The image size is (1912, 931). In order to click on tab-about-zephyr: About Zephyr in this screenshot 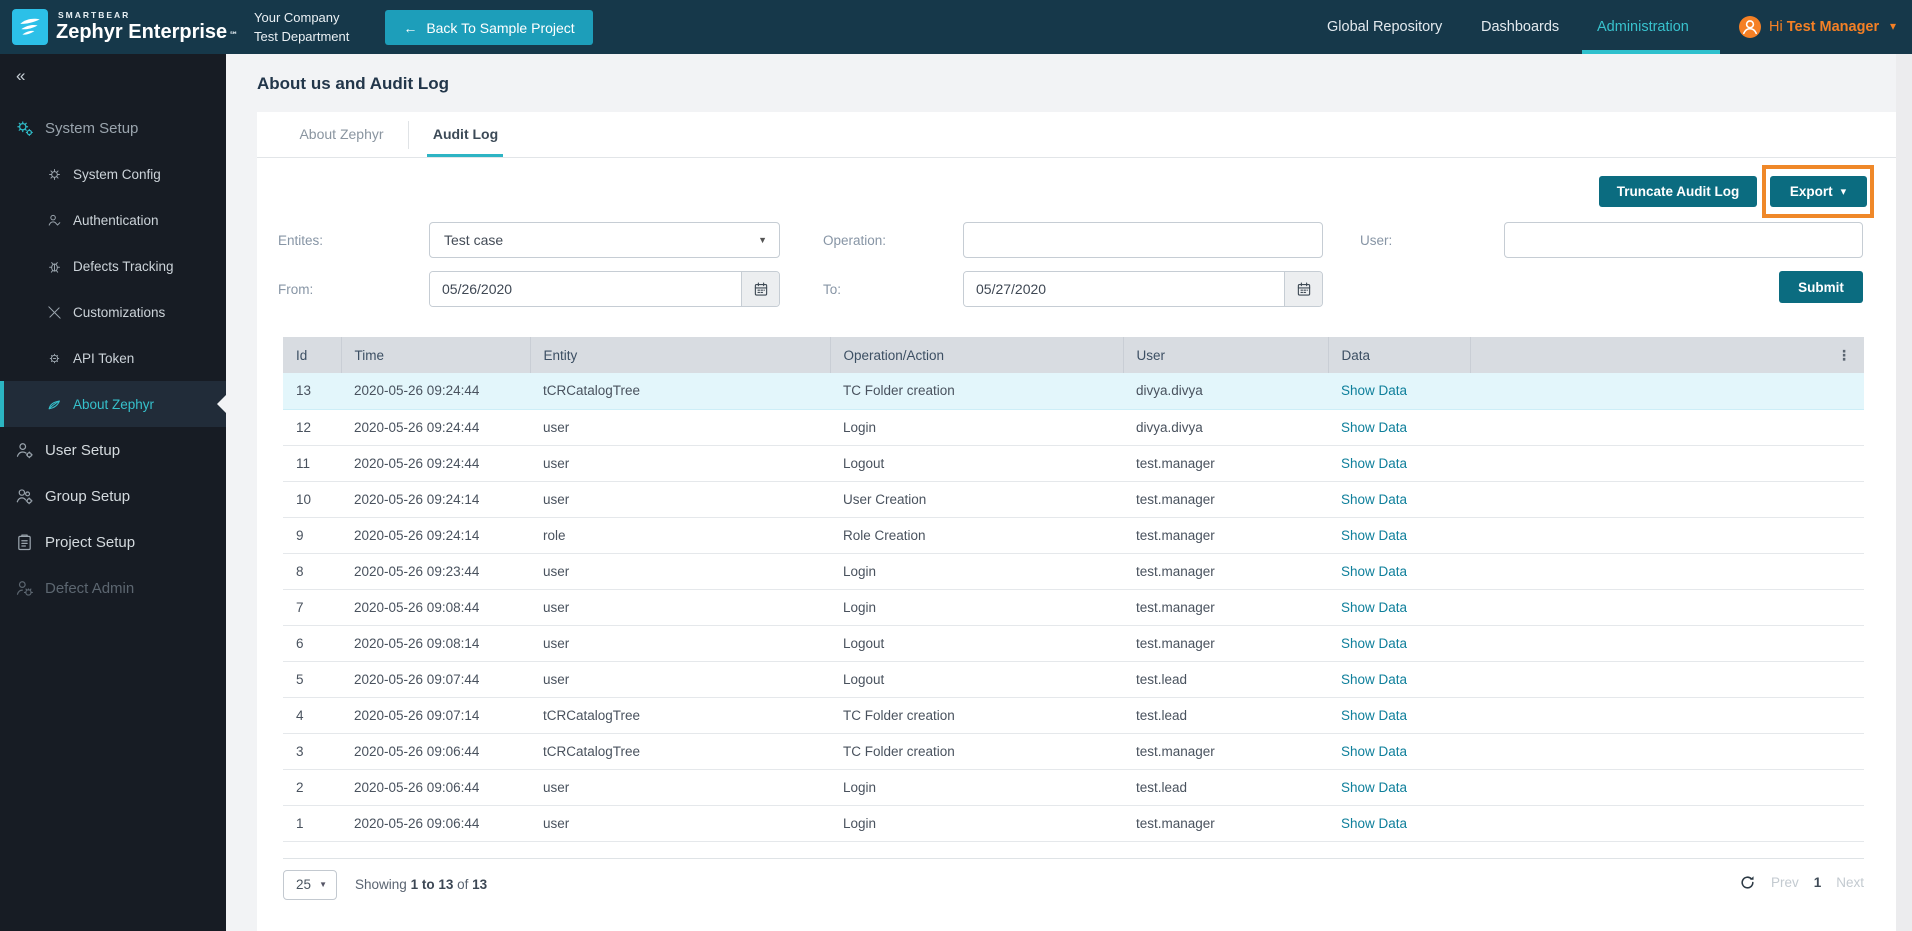, I will do `click(341, 134)`.